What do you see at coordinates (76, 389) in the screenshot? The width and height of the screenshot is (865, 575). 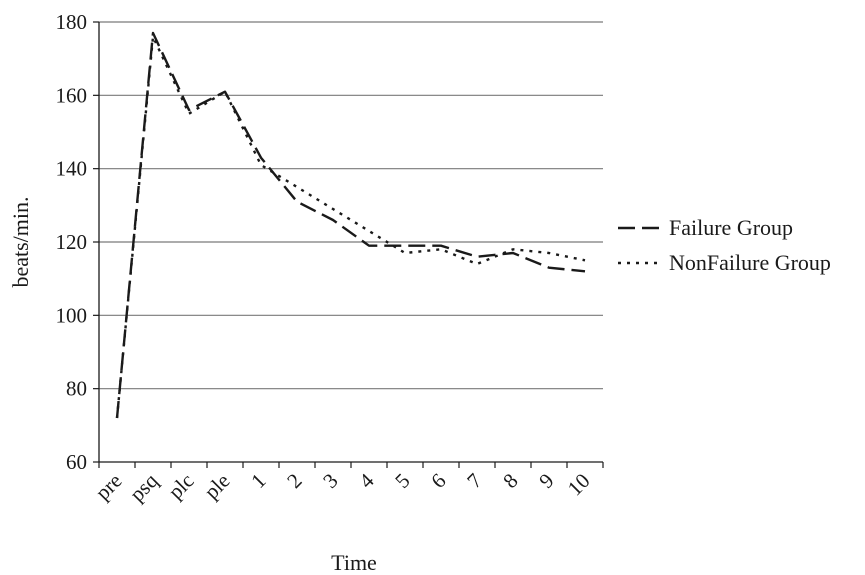 I see `y-tick-label-80: 80` at bounding box center [76, 389].